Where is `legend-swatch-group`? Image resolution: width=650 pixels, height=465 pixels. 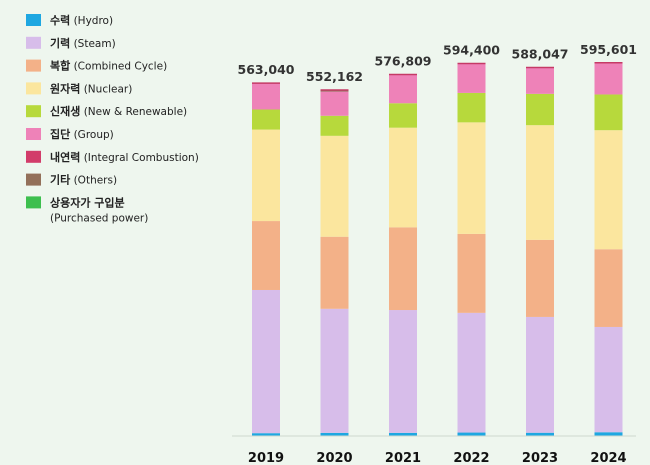 legend-swatch-group is located at coordinates (33, 134).